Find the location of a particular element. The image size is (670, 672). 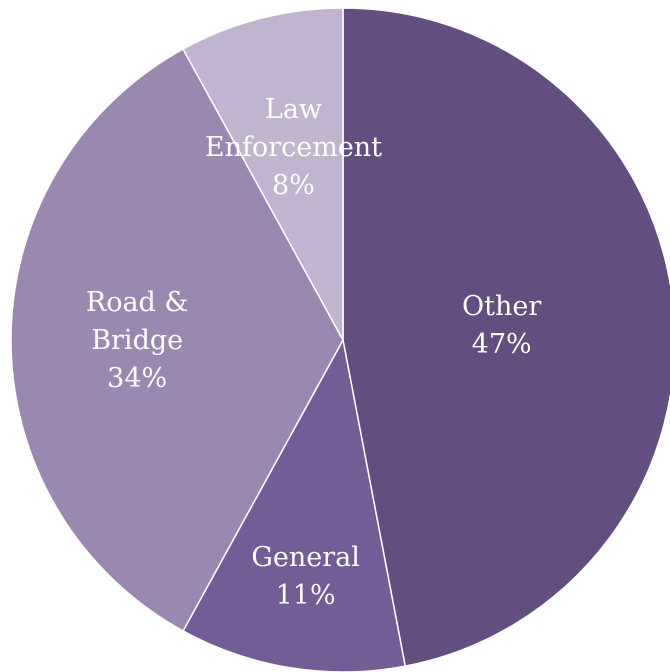

pie-slice-label: Other 47% is located at coordinates (501, 325).